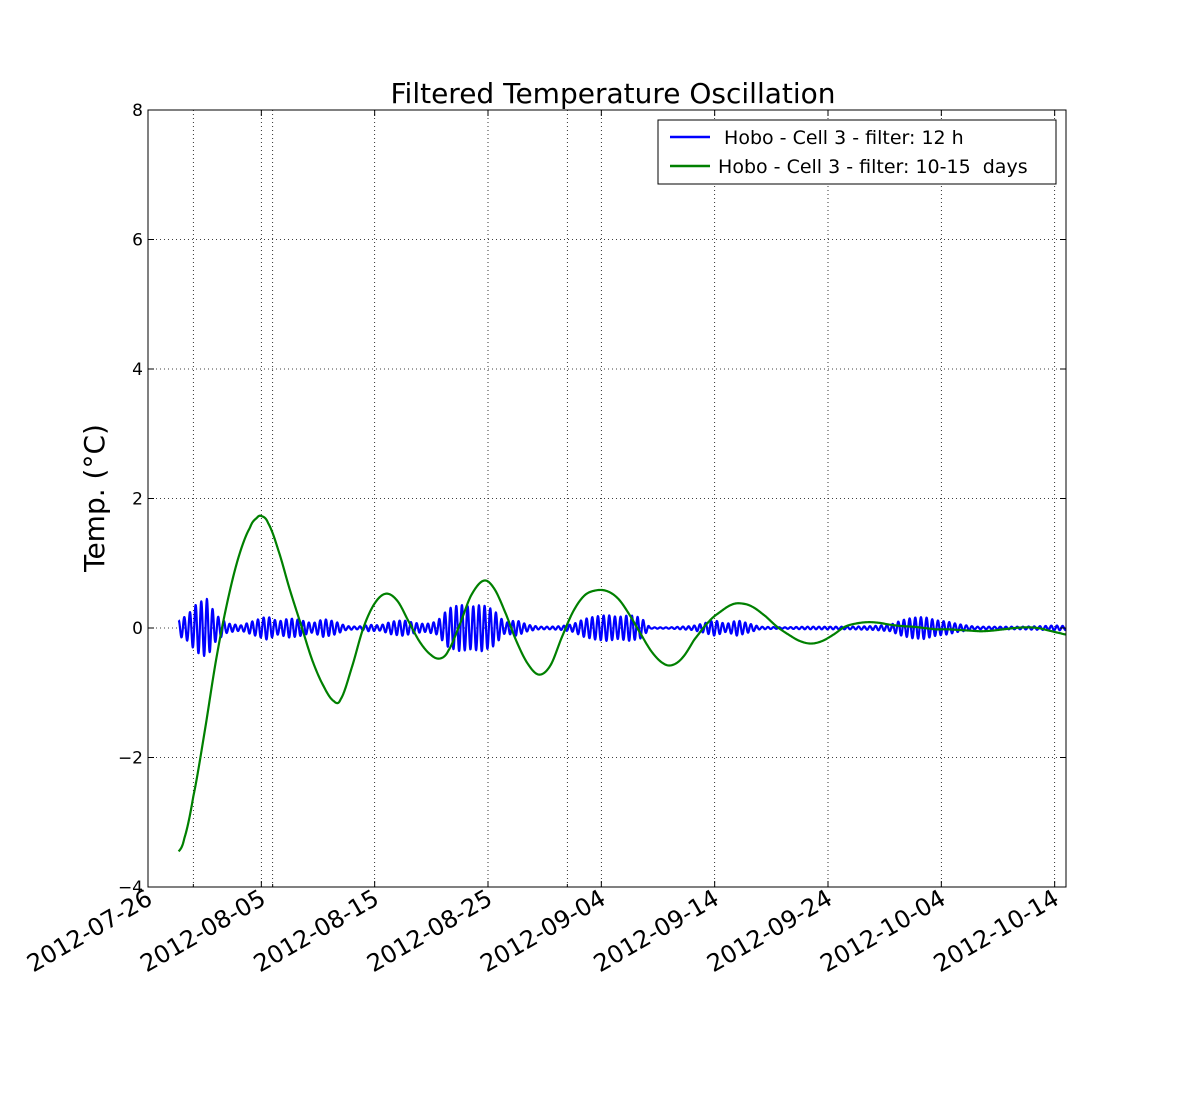 The width and height of the screenshot is (1185, 1114). Describe the element at coordinates (137, 500) in the screenshot. I see `y-tick-label: 2` at that location.